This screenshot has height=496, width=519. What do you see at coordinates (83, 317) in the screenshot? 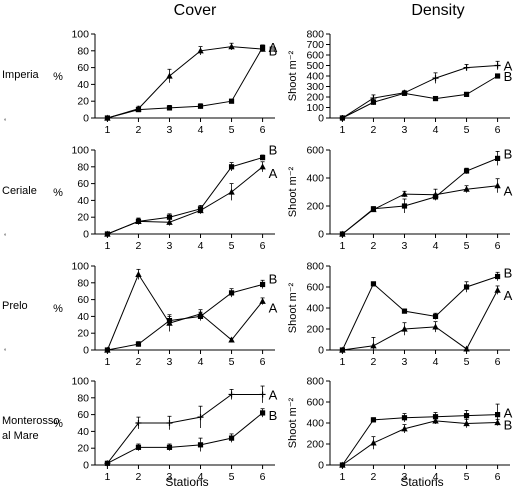
I see `cover-prelo-y-tick-label: 40` at bounding box center [83, 317].